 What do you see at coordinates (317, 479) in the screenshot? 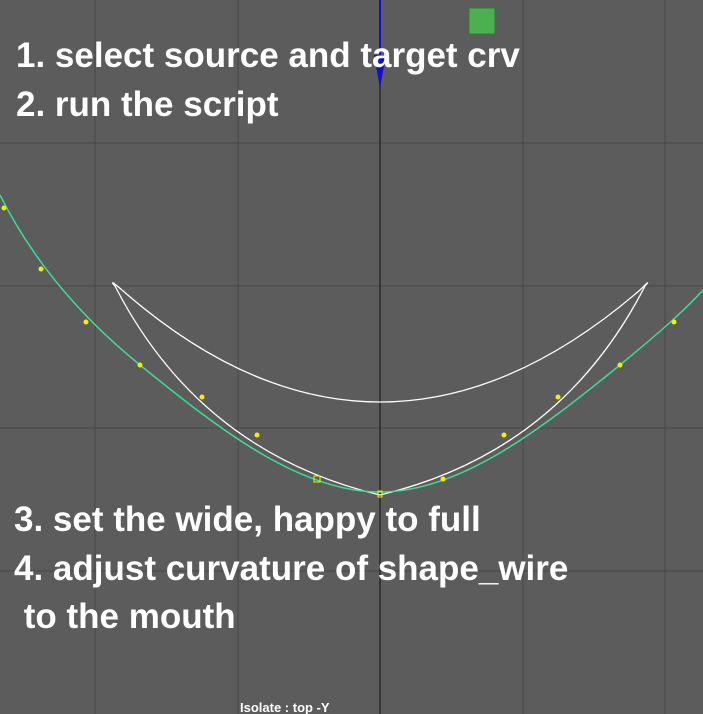
I see `cv-start` at bounding box center [317, 479].